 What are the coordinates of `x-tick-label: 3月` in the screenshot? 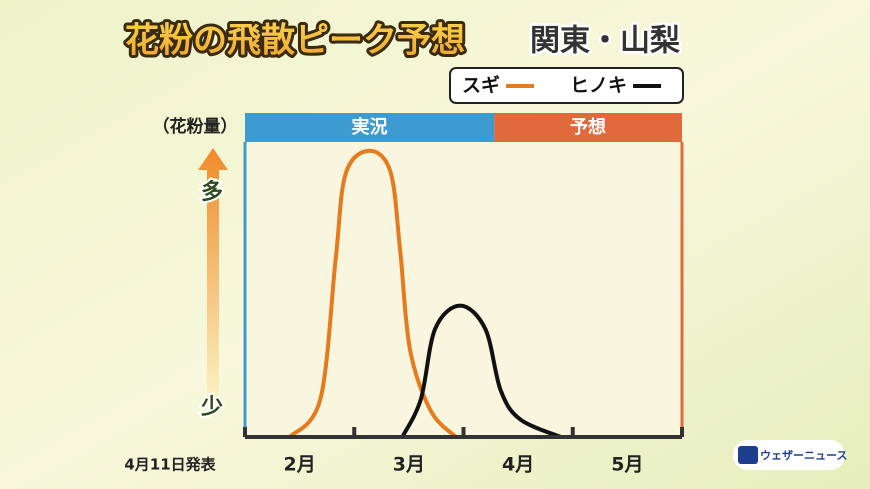 It's located at (409, 465).